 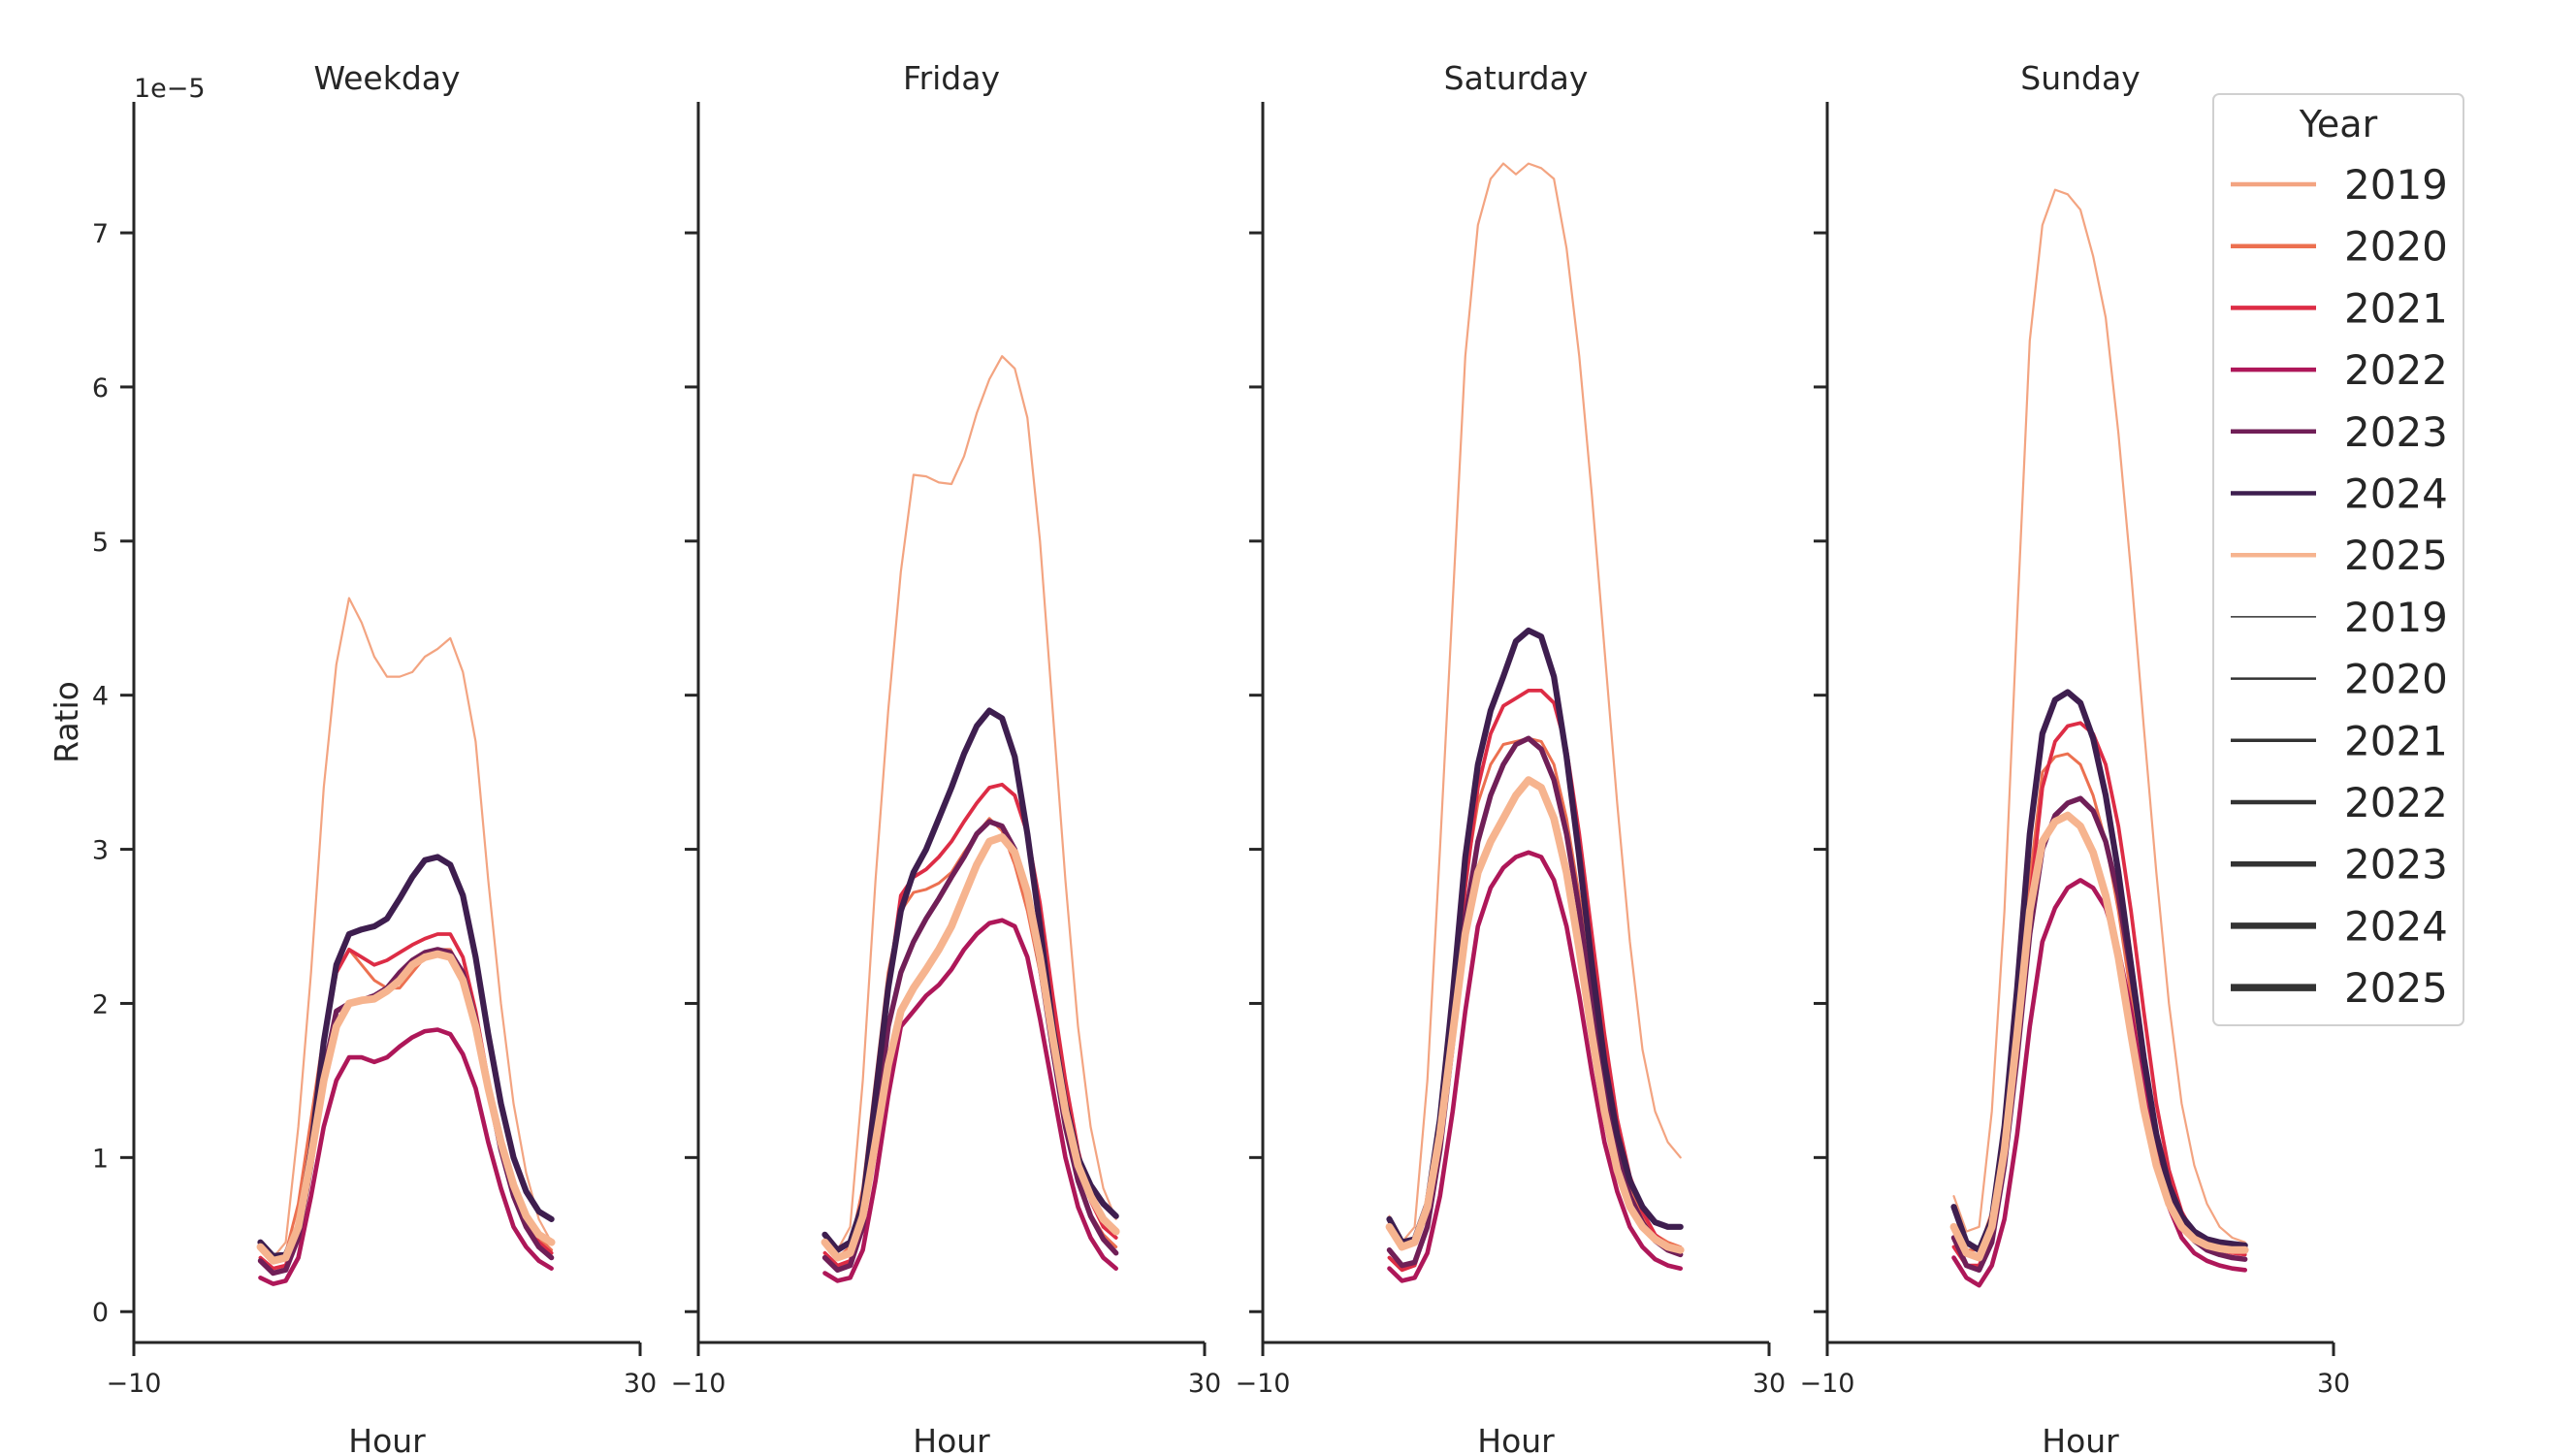 I want to click on legend-item-size-2020: 2020, so click(x=2339, y=679).